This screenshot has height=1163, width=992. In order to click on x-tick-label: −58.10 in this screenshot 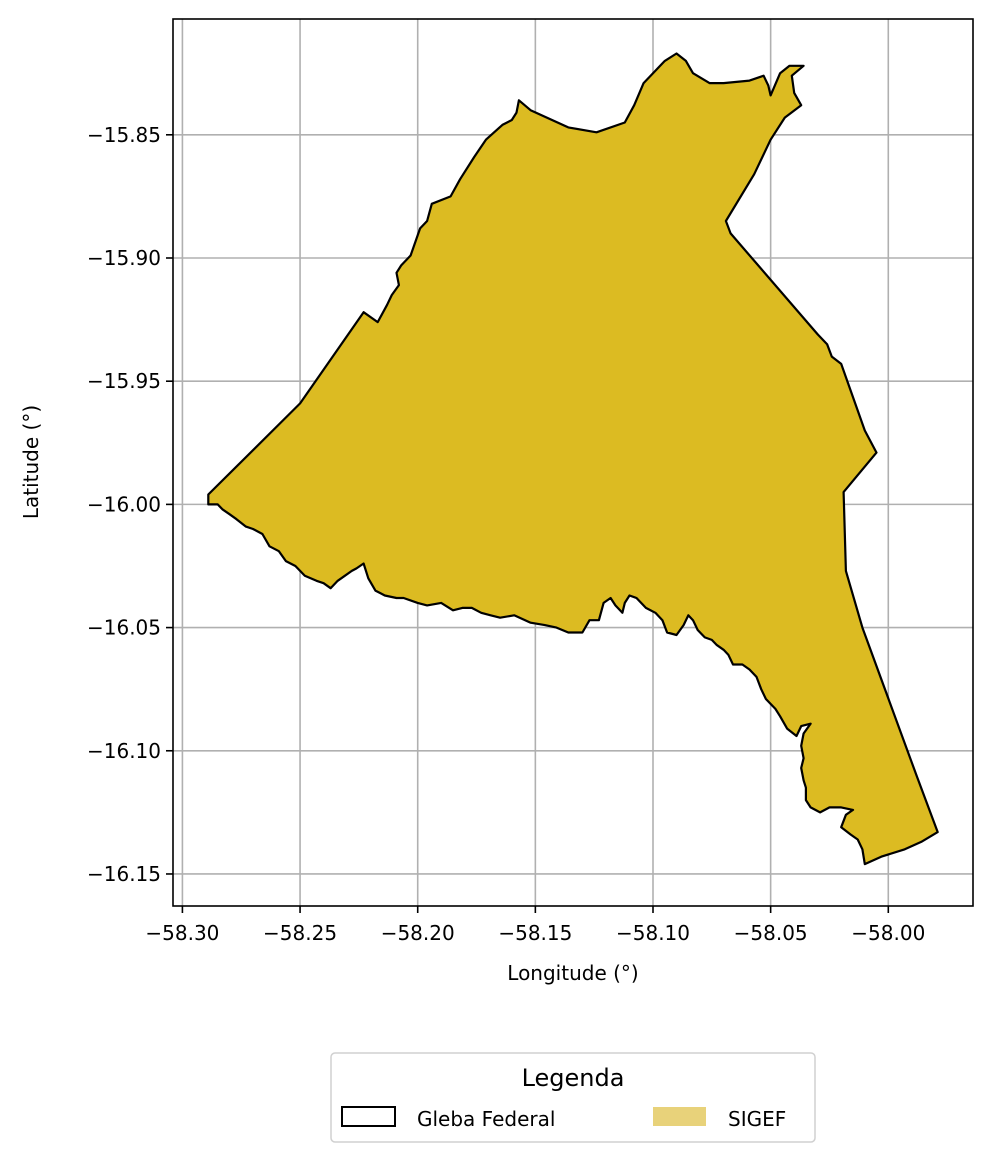, I will do `click(653, 933)`.